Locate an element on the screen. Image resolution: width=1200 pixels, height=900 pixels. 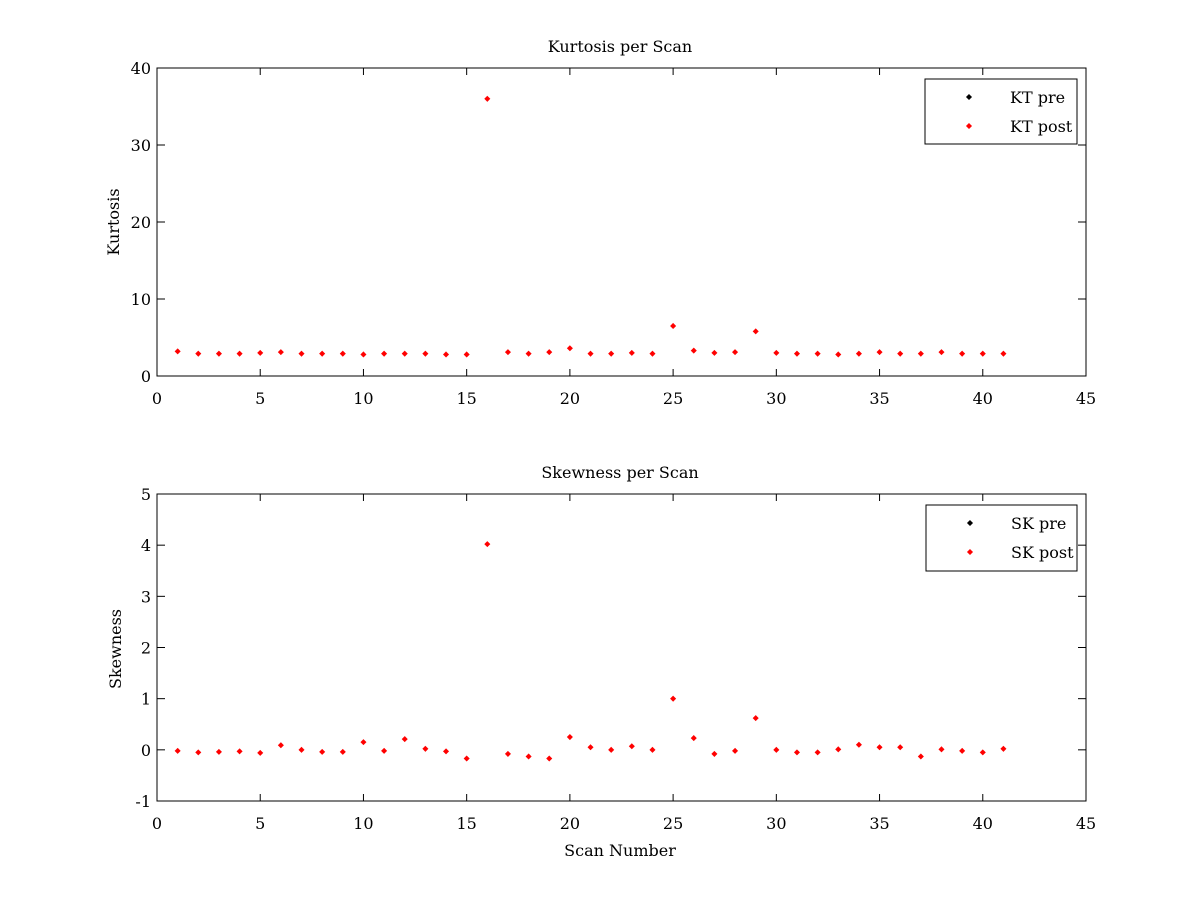
skewness-y-tick-label: 5 is located at coordinates (146, 494).